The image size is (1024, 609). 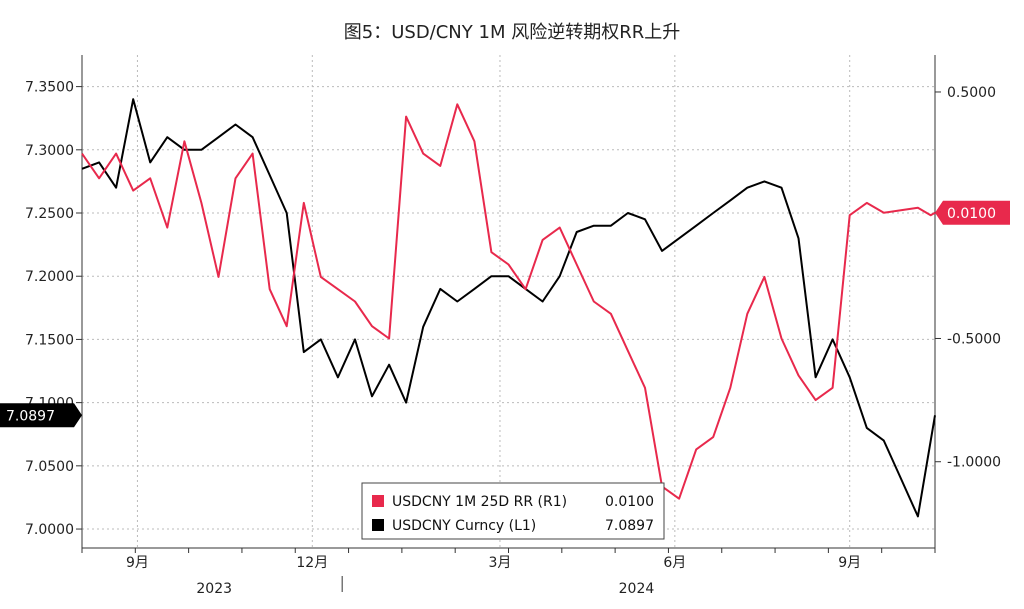 What do you see at coordinates (30, 416) in the screenshot?
I see `left-last-value-text: 7.0897` at bounding box center [30, 416].